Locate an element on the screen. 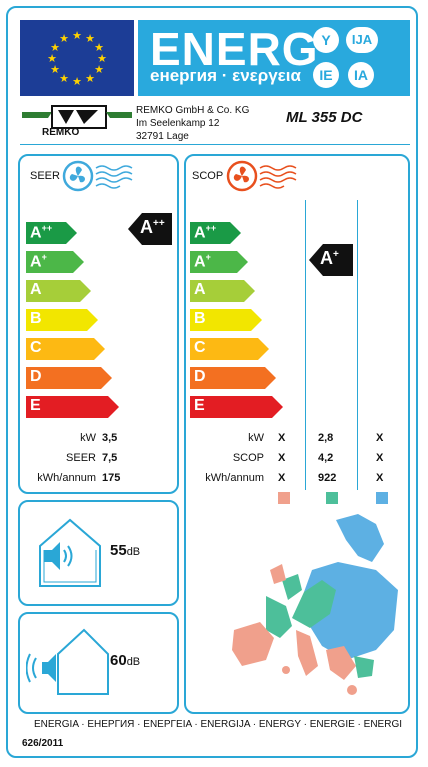 This screenshot has height=767, width=428. lang-badge-ia: IA is located at coordinates (361, 75).